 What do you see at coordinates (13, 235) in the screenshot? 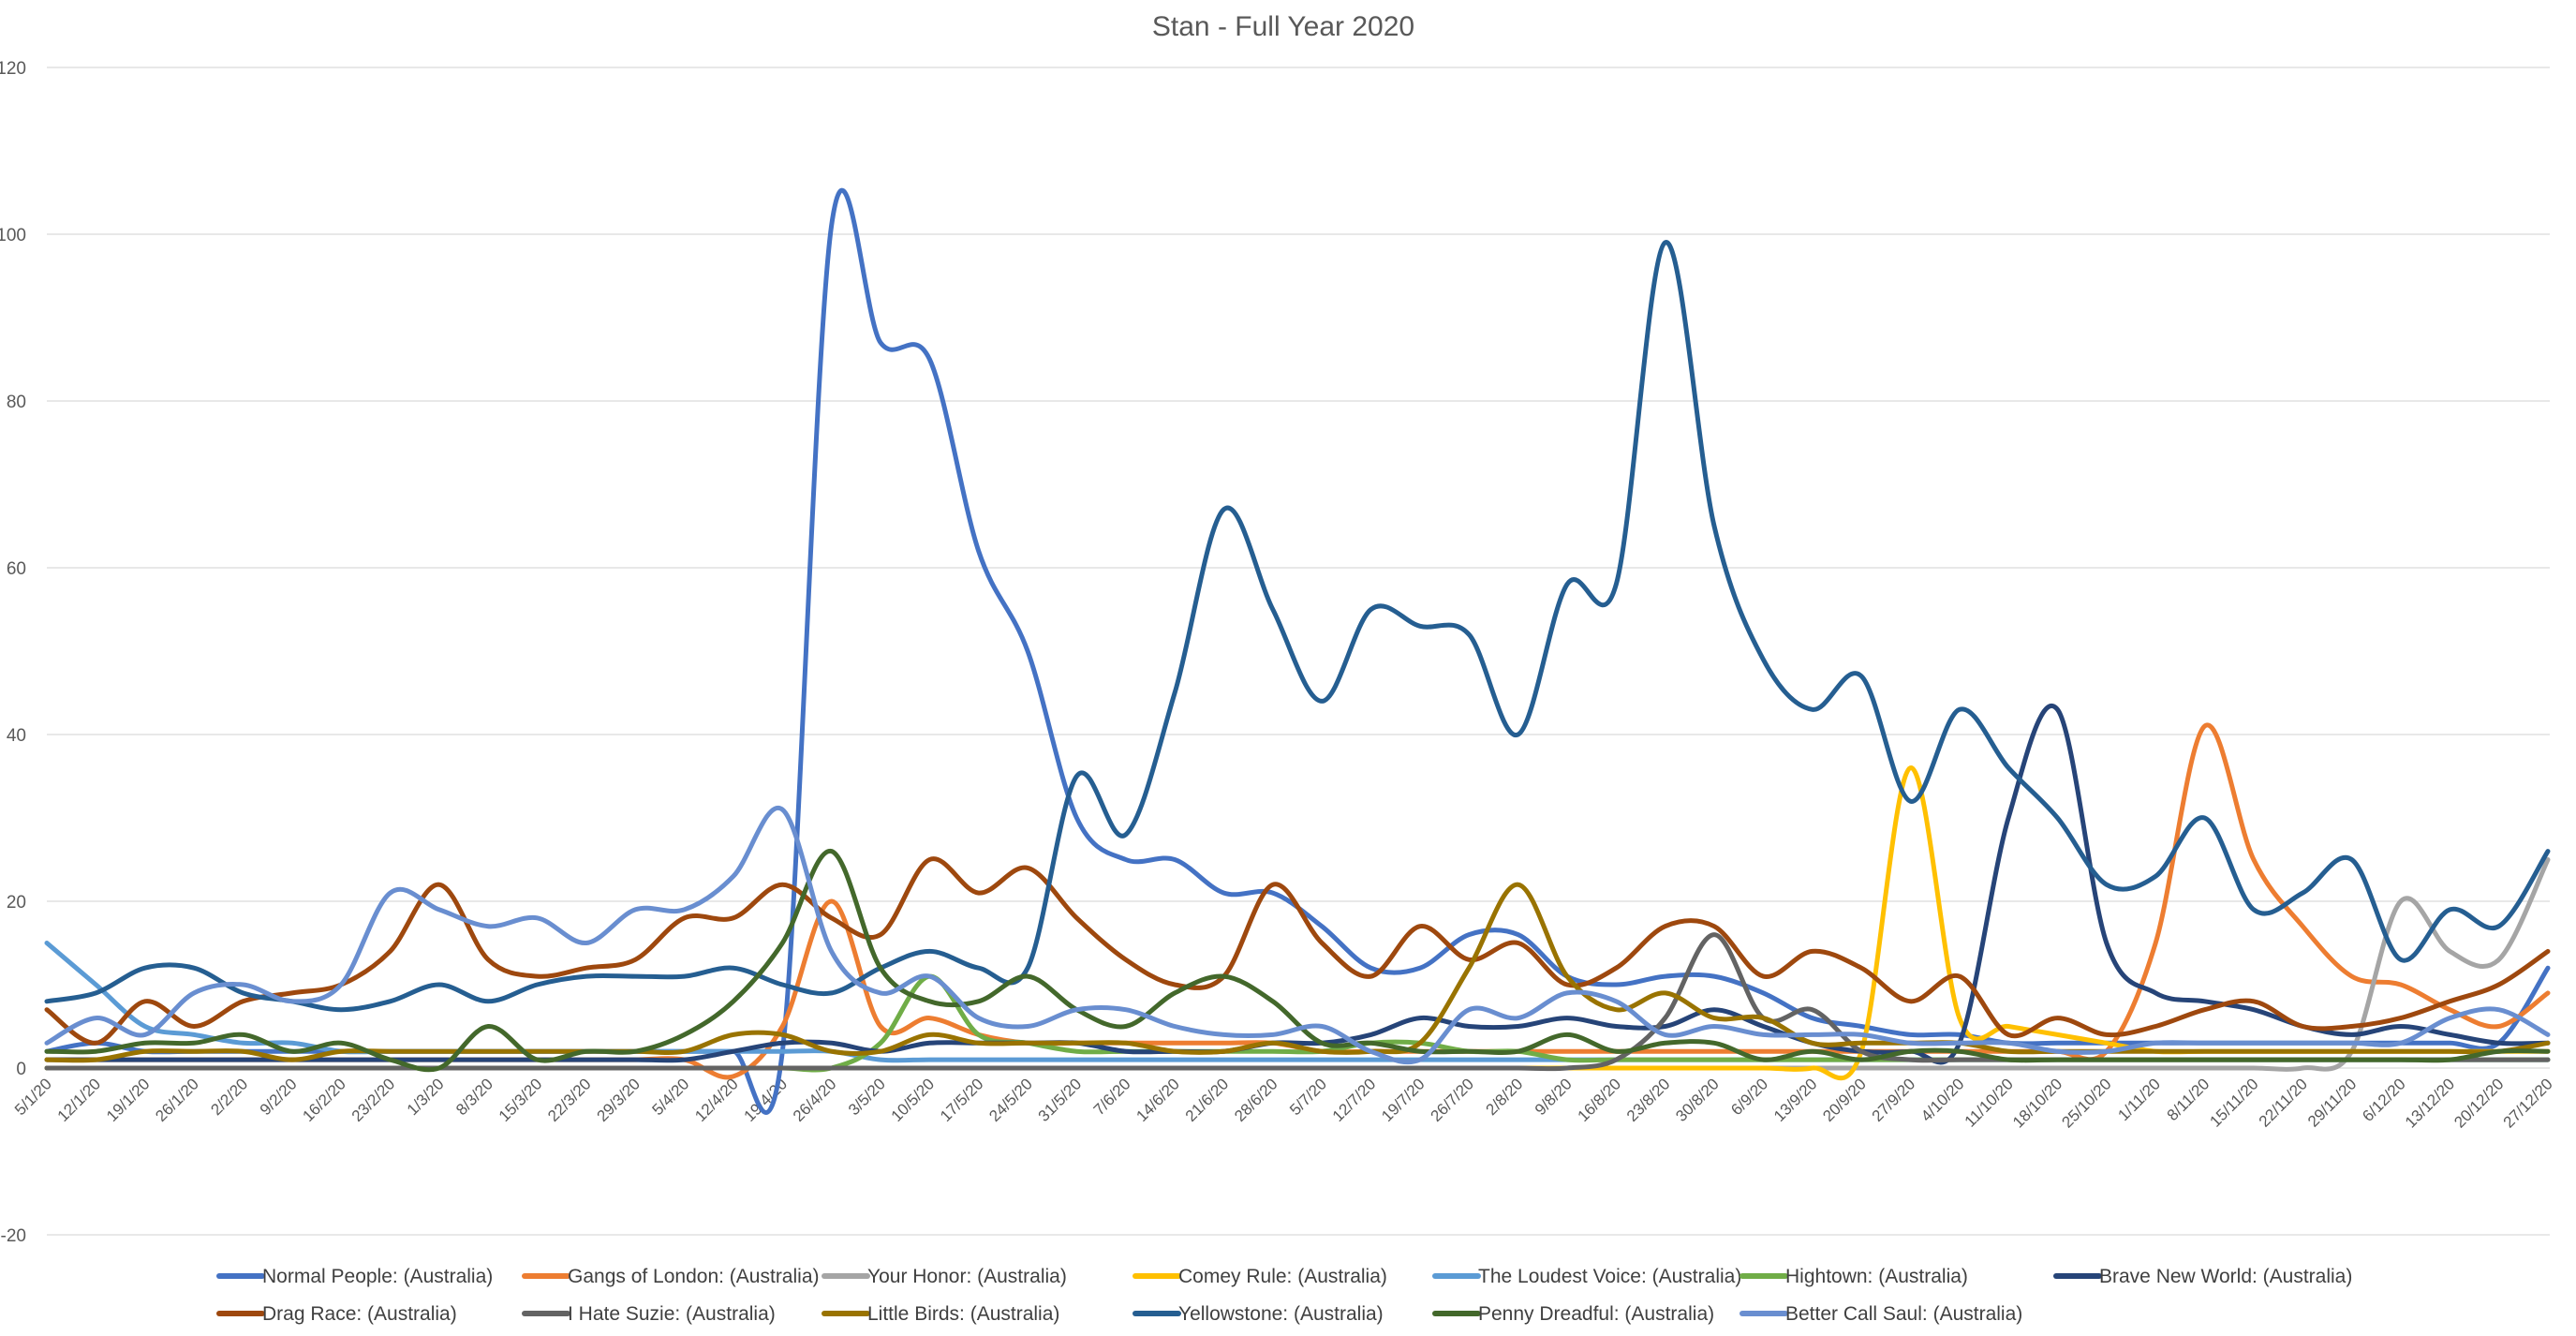
I see `y-tick-label: 100` at bounding box center [13, 235].